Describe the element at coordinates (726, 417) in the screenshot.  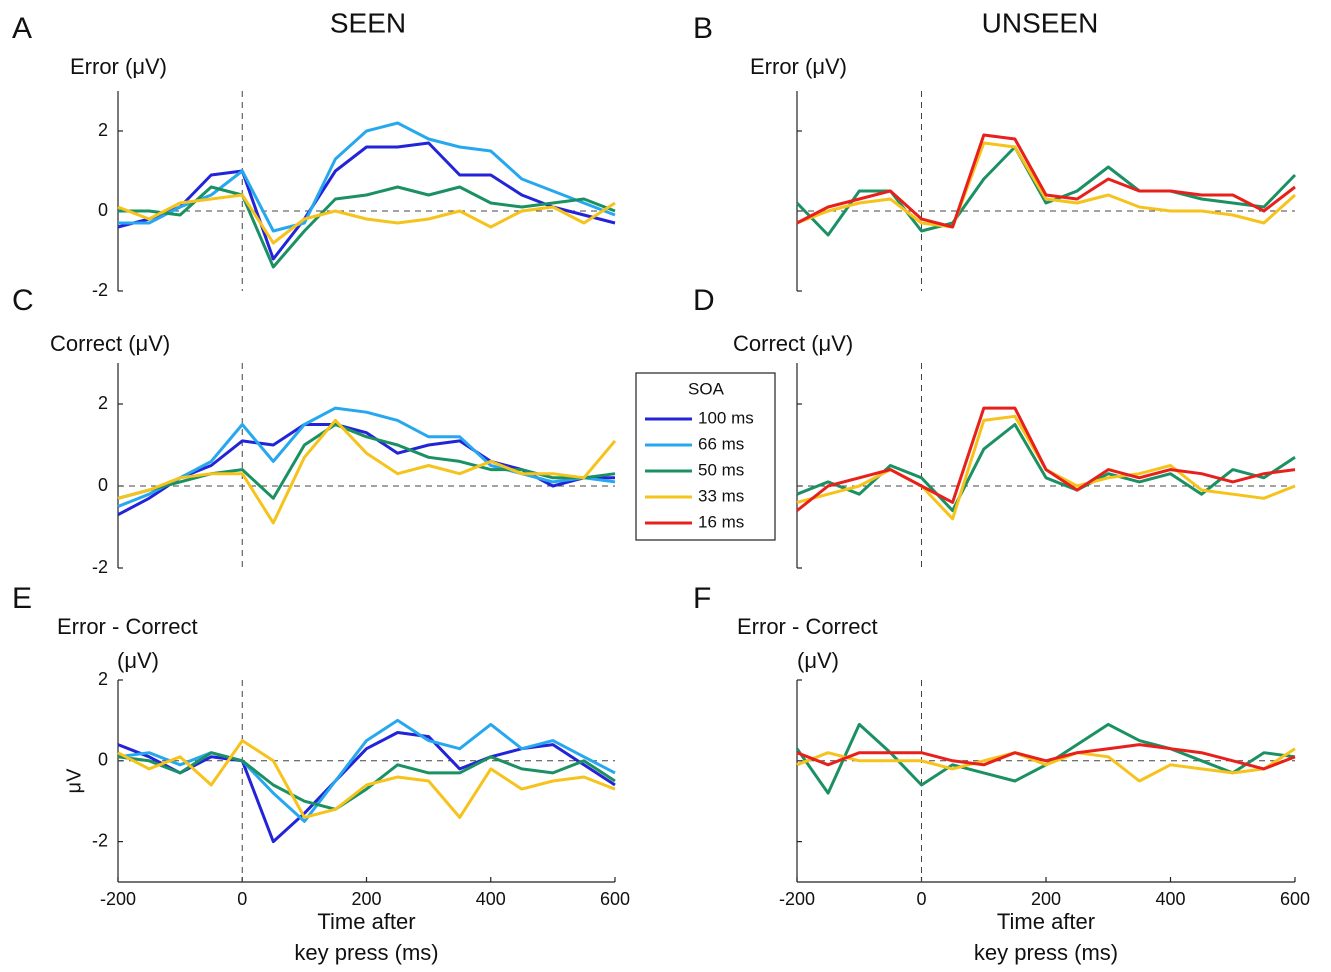
I see `legend-label: 100 ms` at that location.